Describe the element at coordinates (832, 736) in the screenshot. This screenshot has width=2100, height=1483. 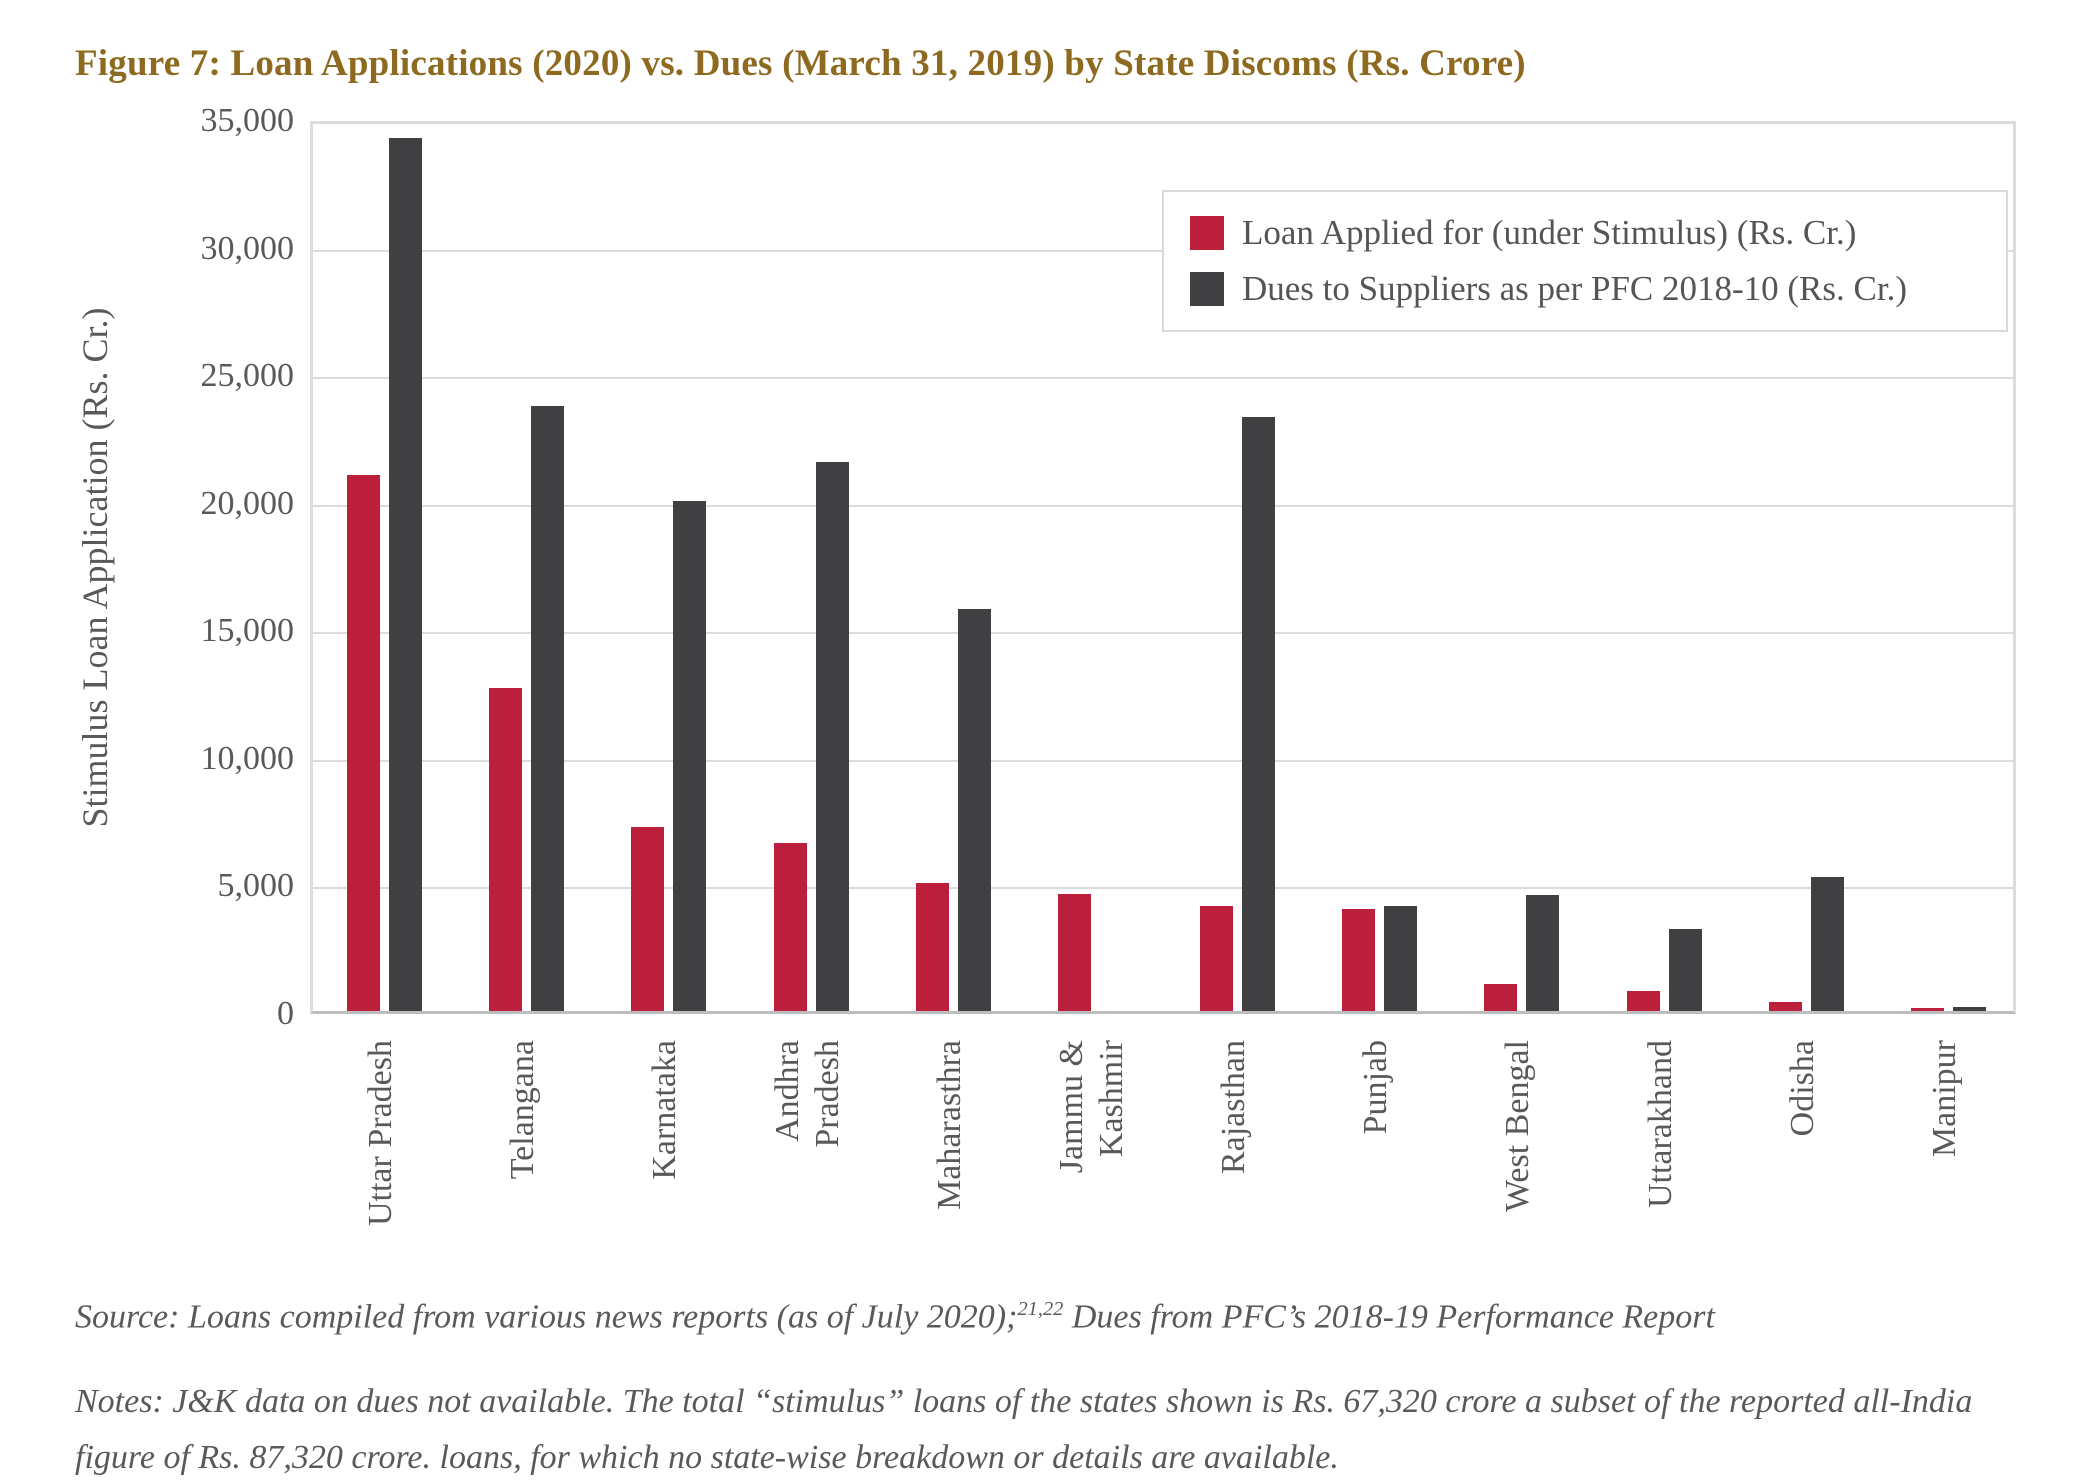
I see `bar-dues-andhra-pradesh` at that location.